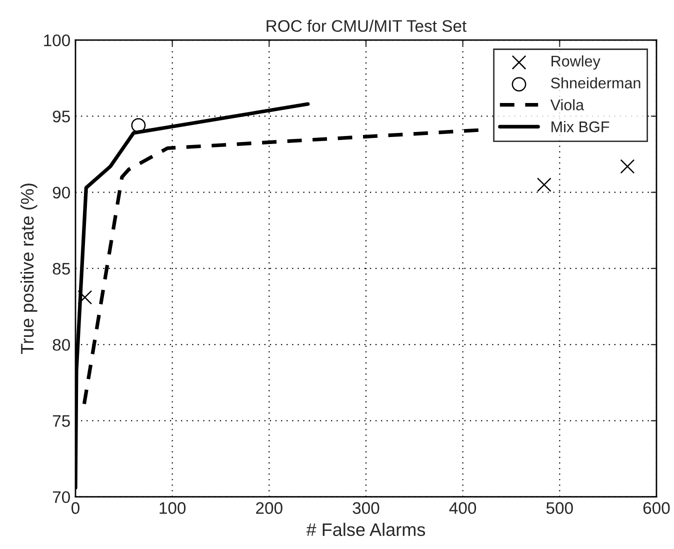  What do you see at coordinates (61, 116) in the screenshot?
I see `y-tick-label: 95` at bounding box center [61, 116].